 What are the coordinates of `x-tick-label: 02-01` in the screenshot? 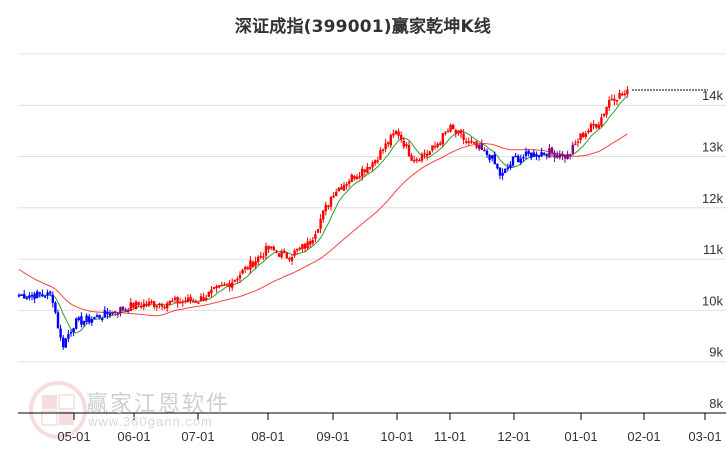 It's located at (643, 436).